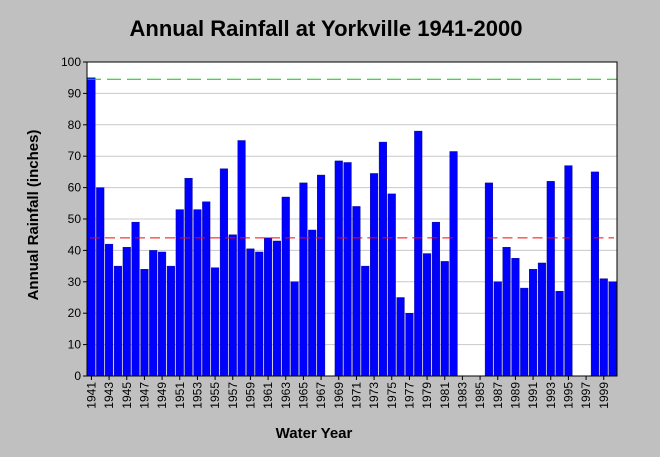  Describe the element at coordinates (127, 395) in the screenshot. I see `x-tick-label-1945: 1945` at that location.